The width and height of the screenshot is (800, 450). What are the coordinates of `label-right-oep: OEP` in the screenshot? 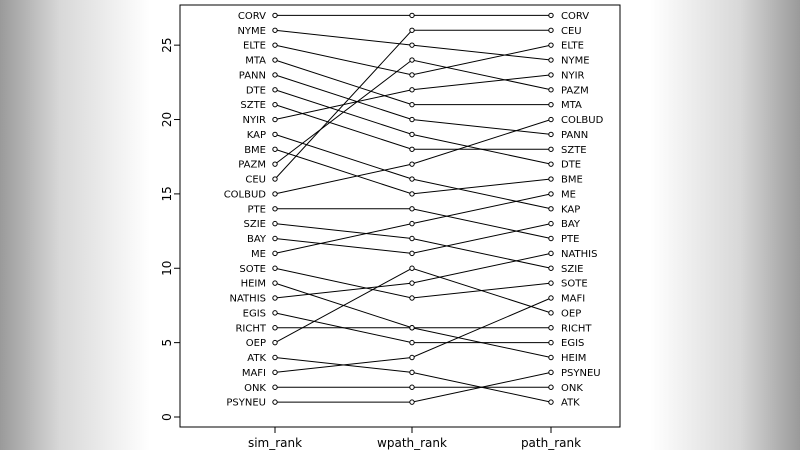 It's located at (571, 313).